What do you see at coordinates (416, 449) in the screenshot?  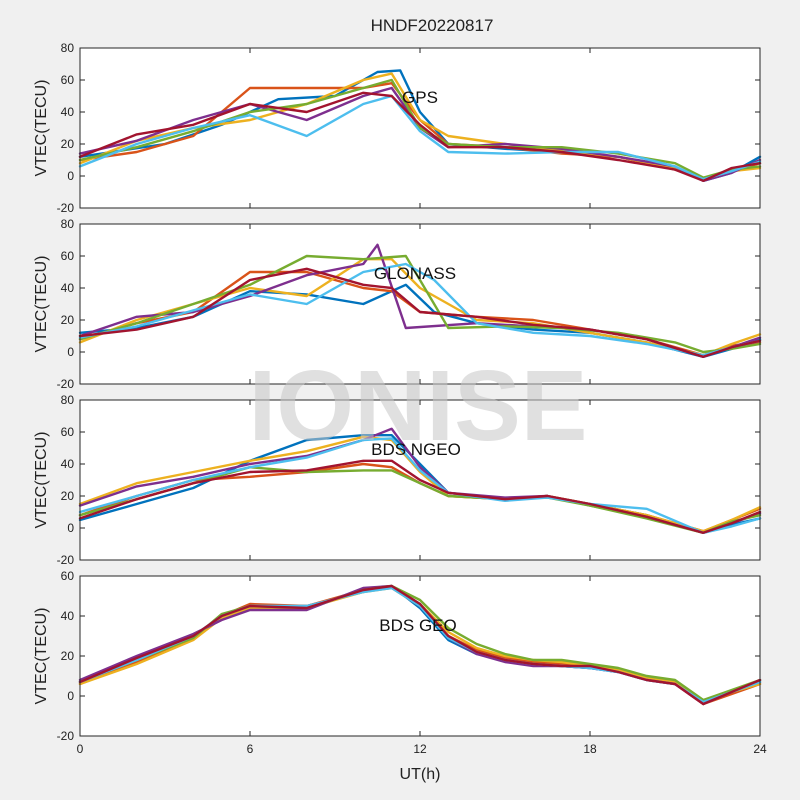 I see `panel-label: BDS NGEO` at bounding box center [416, 449].